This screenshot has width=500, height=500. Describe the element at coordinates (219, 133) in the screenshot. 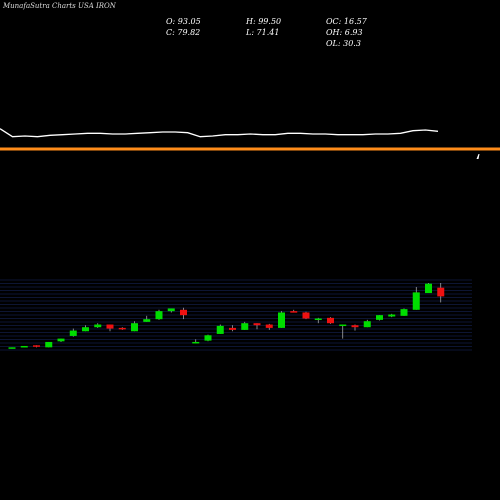

I see `upper-indicator-line` at that location.